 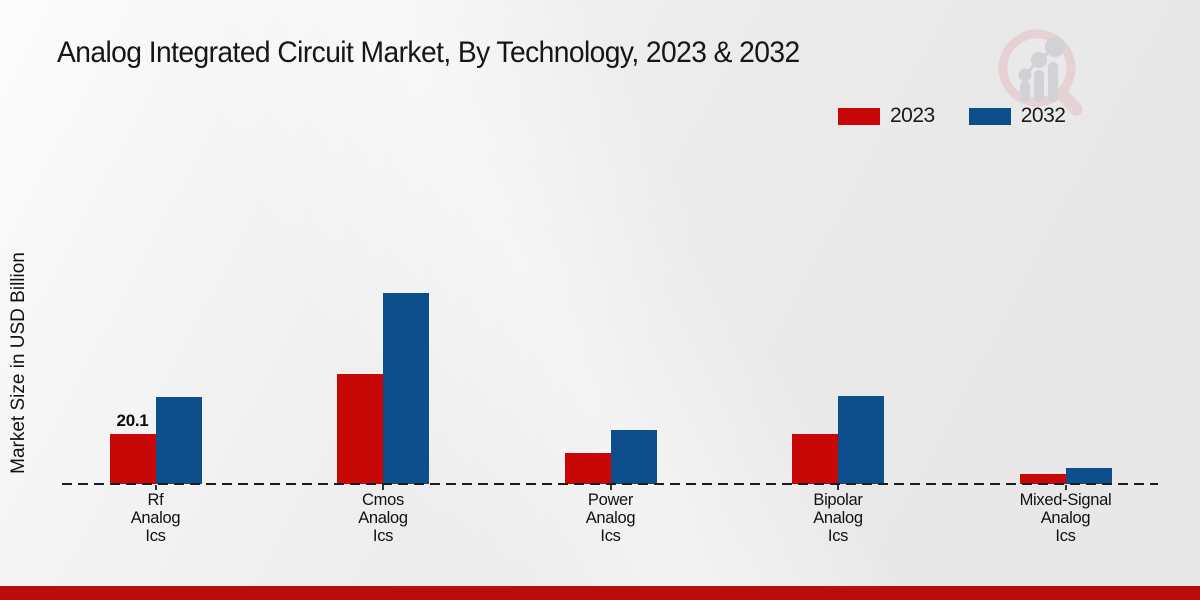 I want to click on footer-accent-bar, so click(x=600, y=593).